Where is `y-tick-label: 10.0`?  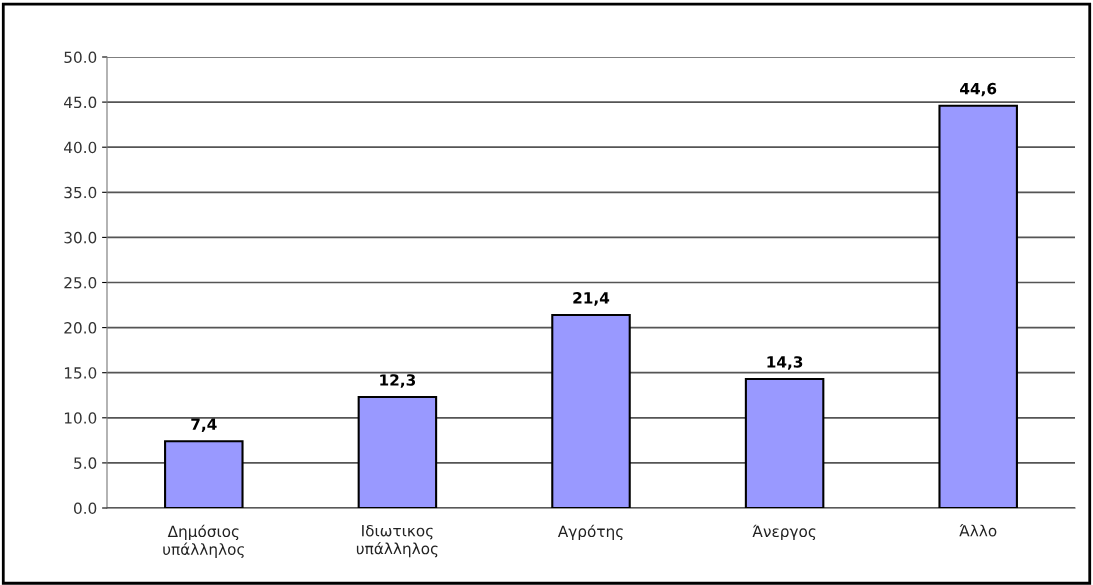 y-tick-label: 10.0 is located at coordinates (80, 418).